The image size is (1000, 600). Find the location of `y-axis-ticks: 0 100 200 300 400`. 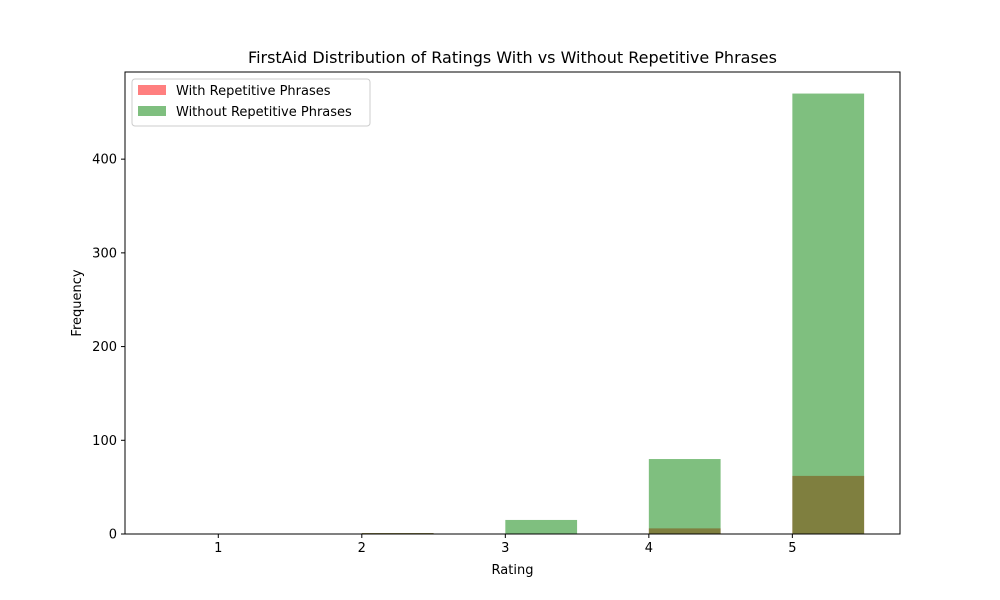

y-axis-ticks: 0 100 200 300 400 is located at coordinates (108, 348).